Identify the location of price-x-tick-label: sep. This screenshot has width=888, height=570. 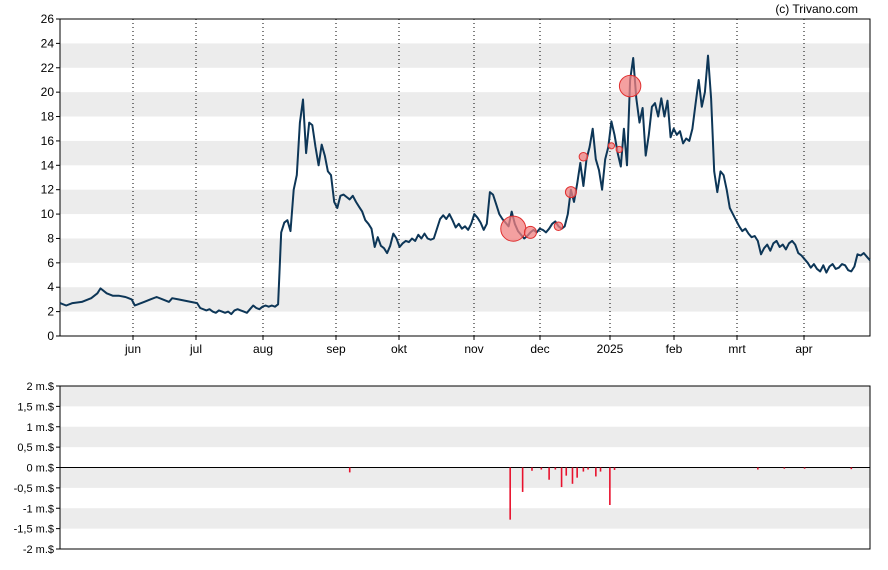
(336, 349).